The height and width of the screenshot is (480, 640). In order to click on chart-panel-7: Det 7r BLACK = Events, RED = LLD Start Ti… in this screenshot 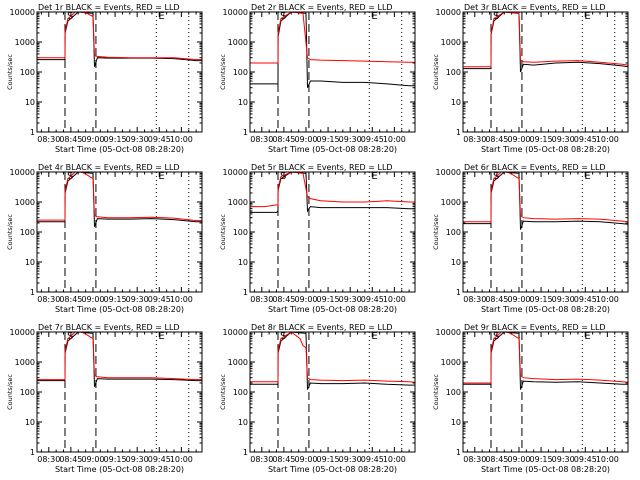, I will do `click(104, 398)`.